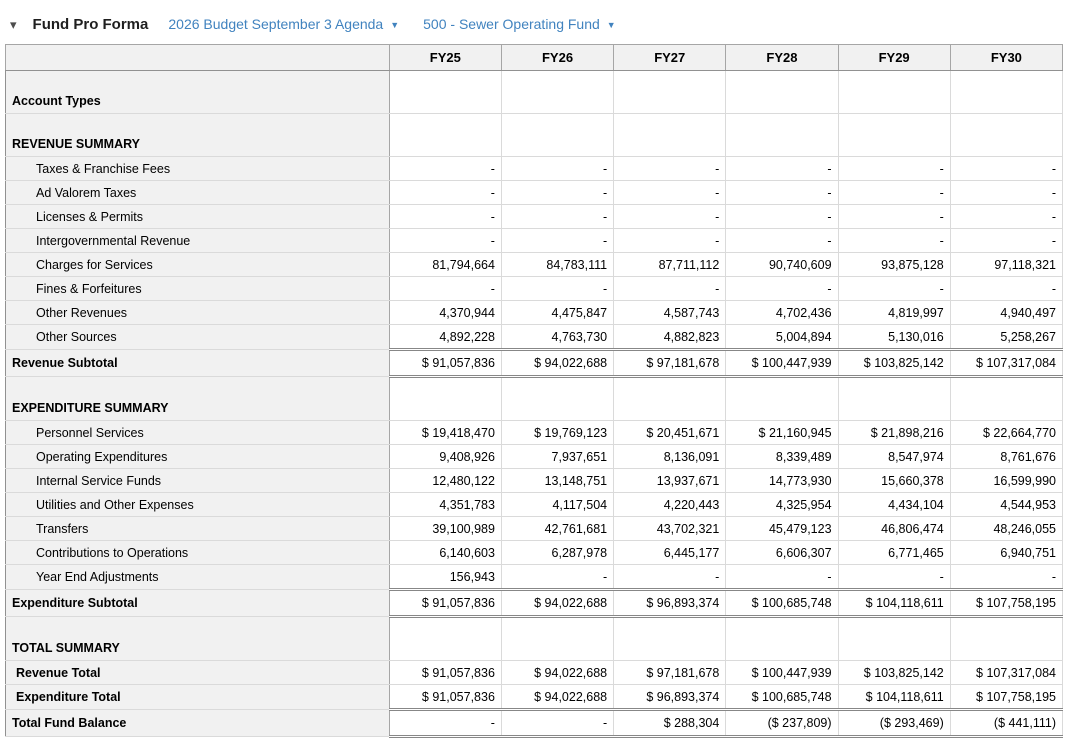 The image size is (1068, 738). I want to click on cell-fy28: $ 100,447,939, so click(782, 363).